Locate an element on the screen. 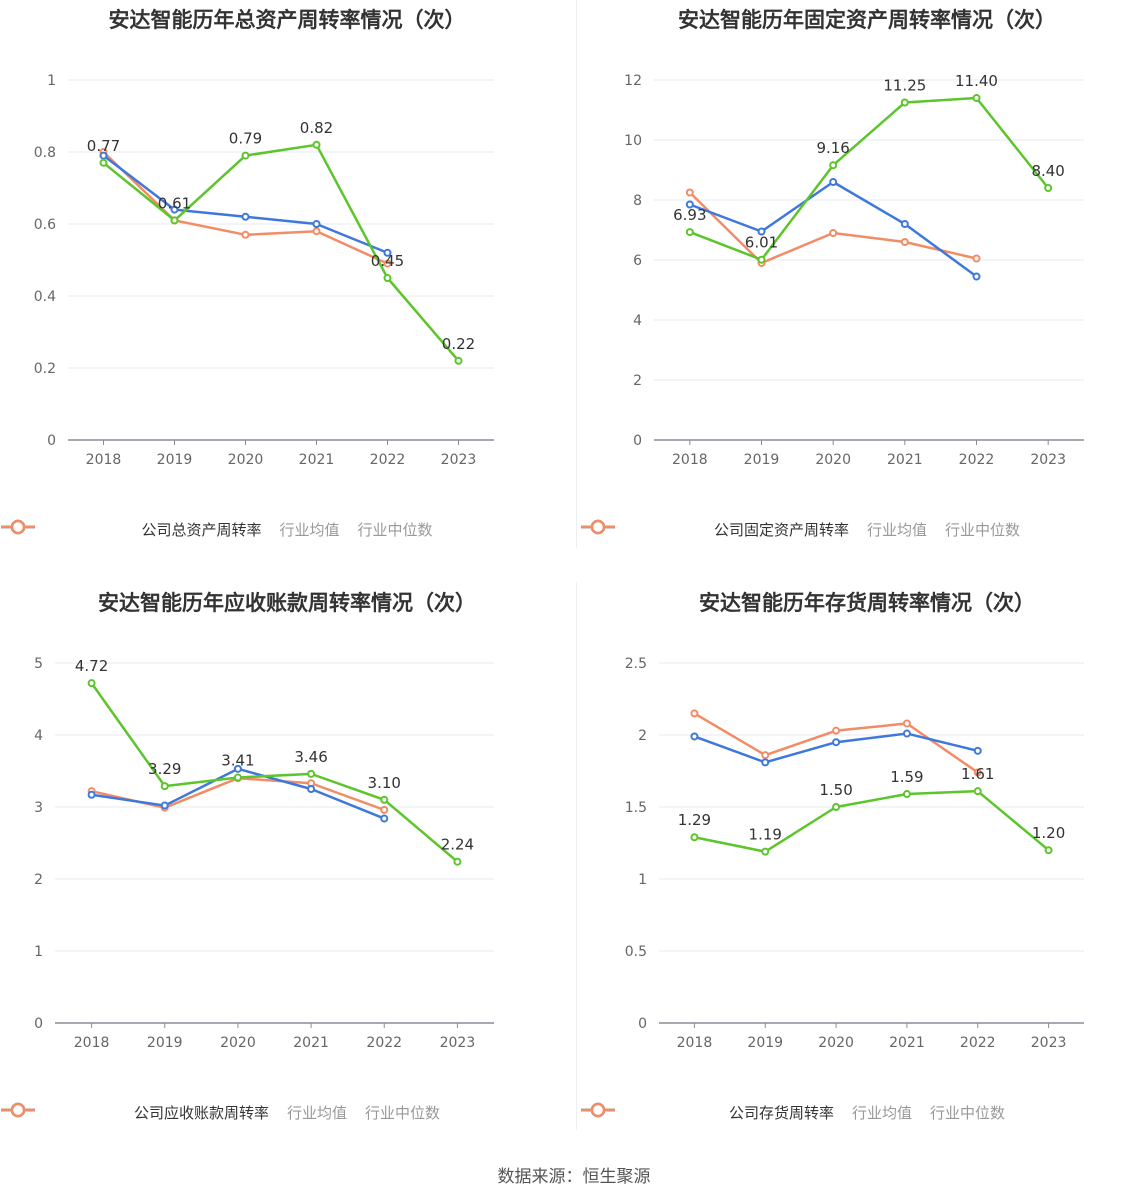 The height and width of the screenshot is (1202, 1148). data-label: 4.72 is located at coordinates (91, 666).